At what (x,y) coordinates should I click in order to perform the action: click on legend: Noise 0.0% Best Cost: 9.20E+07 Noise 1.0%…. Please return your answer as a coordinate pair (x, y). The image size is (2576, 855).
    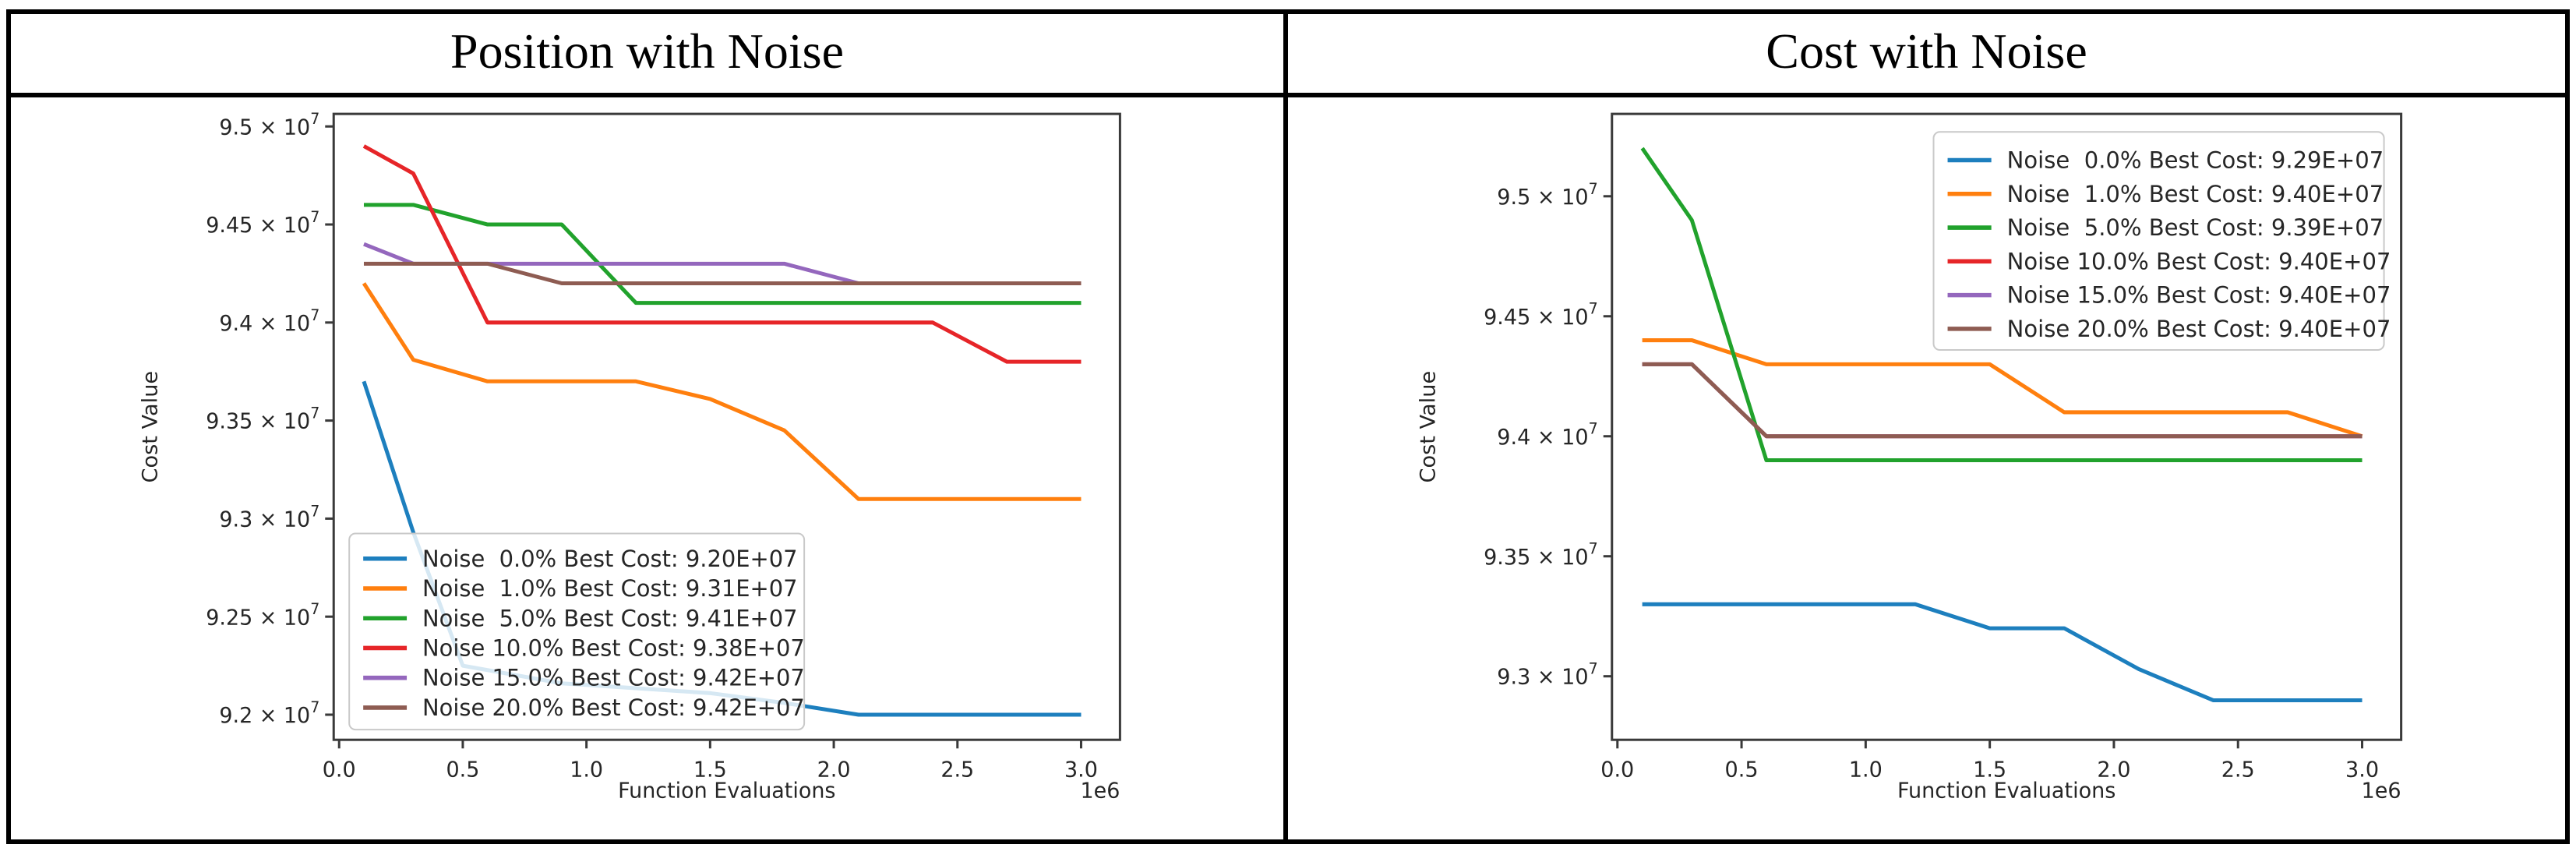
    Looking at the image, I should click on (577, 631).